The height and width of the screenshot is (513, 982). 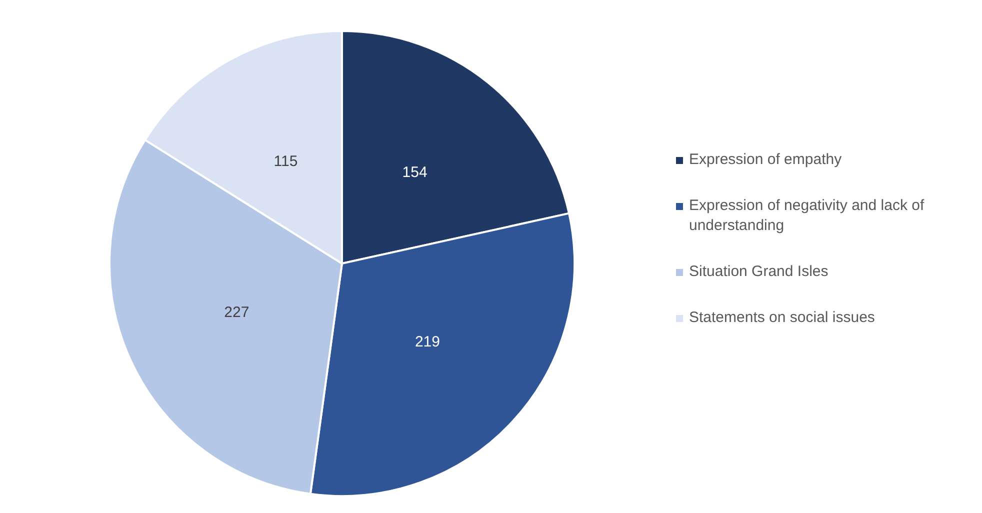 I want to click on data-label: 154, so click(x=415, y=173).